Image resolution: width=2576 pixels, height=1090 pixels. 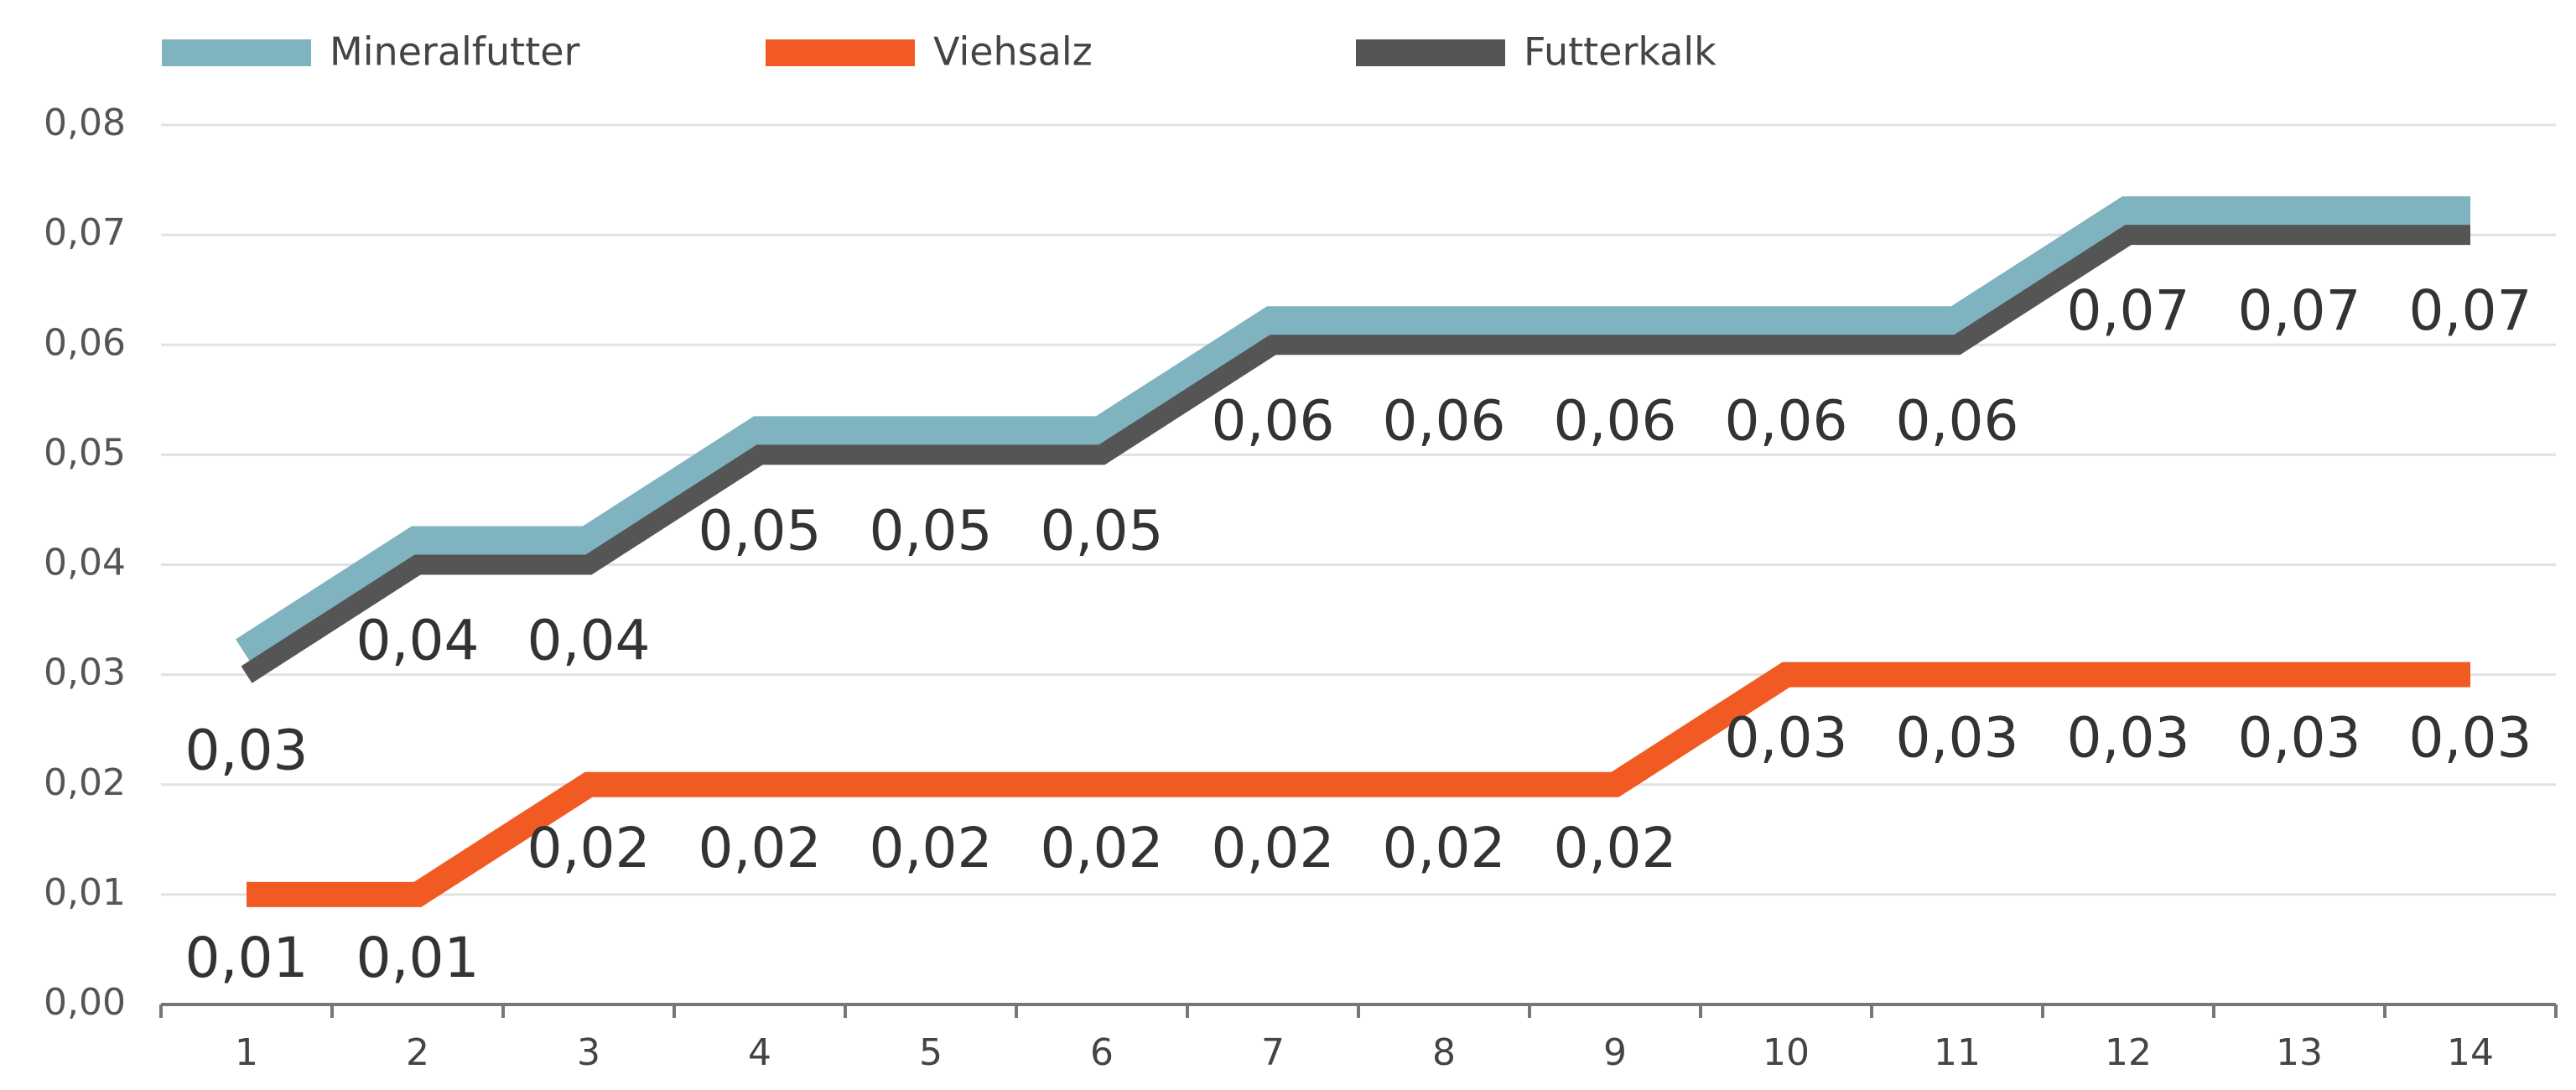 What do you see at coordinates (1786, 1052) in the screenshot?
I see `x-tick-label: 10` at bounding box center [1786, 1052].